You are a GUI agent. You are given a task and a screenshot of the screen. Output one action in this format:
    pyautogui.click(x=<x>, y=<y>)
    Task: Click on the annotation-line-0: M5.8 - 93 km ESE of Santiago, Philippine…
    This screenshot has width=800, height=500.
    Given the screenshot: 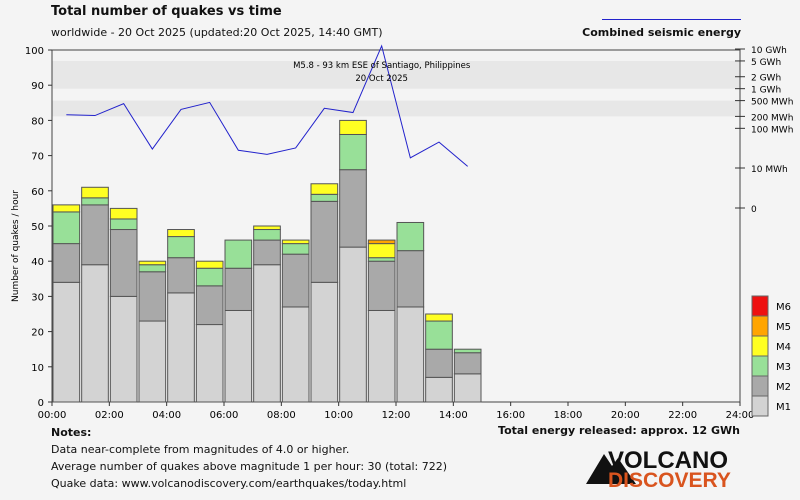 What is the action you would take?
    pyautogui.click(x=382, y=66)
    